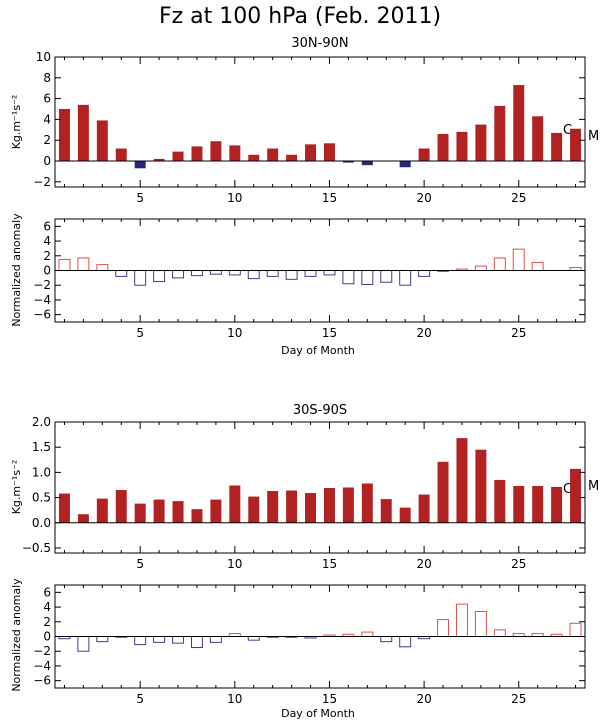 The height and width of the screenshot is (722, 600). What do you see at coordinates (41, 447) in the screenshot?
I see `y-tick-label: 1.5` at bounding box center [41, 447].